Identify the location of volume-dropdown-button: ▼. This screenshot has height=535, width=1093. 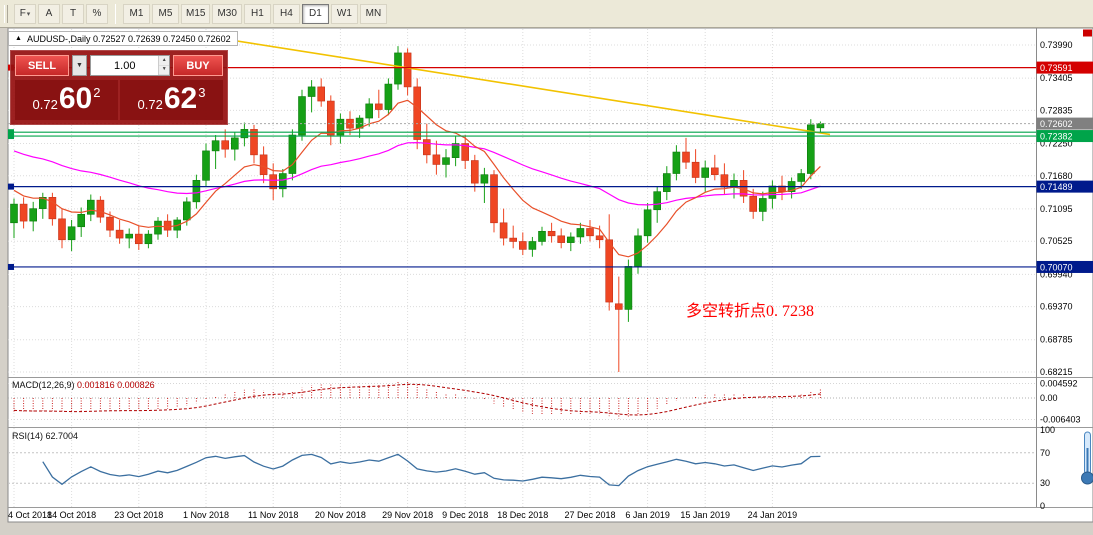
(79, 65).